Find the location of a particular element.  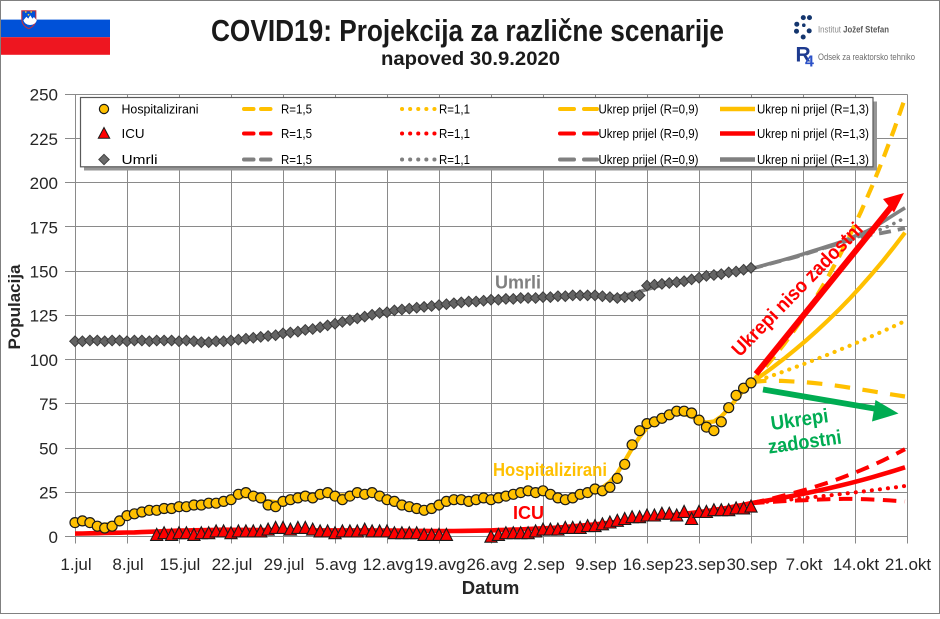

svg-text: R is located at coordinates (803, 55).